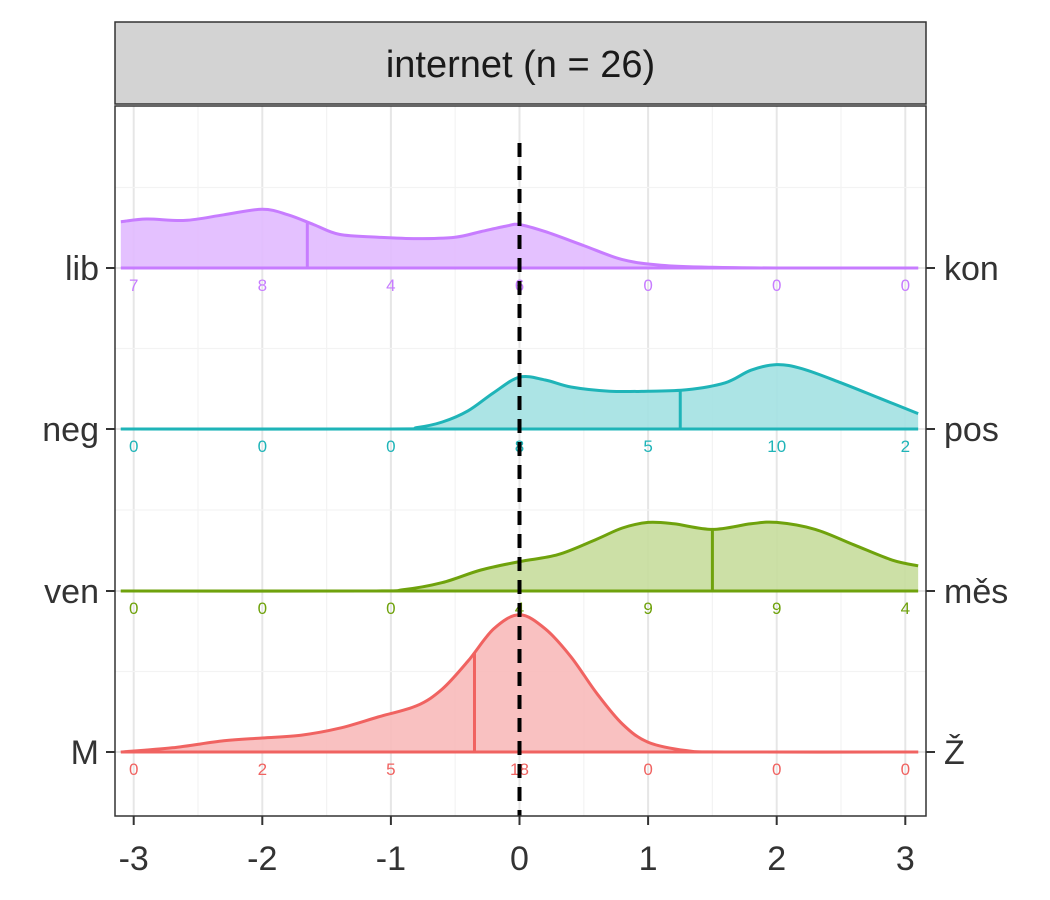  What do you see at coordinates (648, 859) in the screenshot?
I see `x-tick-label: 1` at bounding box center [648, 859].